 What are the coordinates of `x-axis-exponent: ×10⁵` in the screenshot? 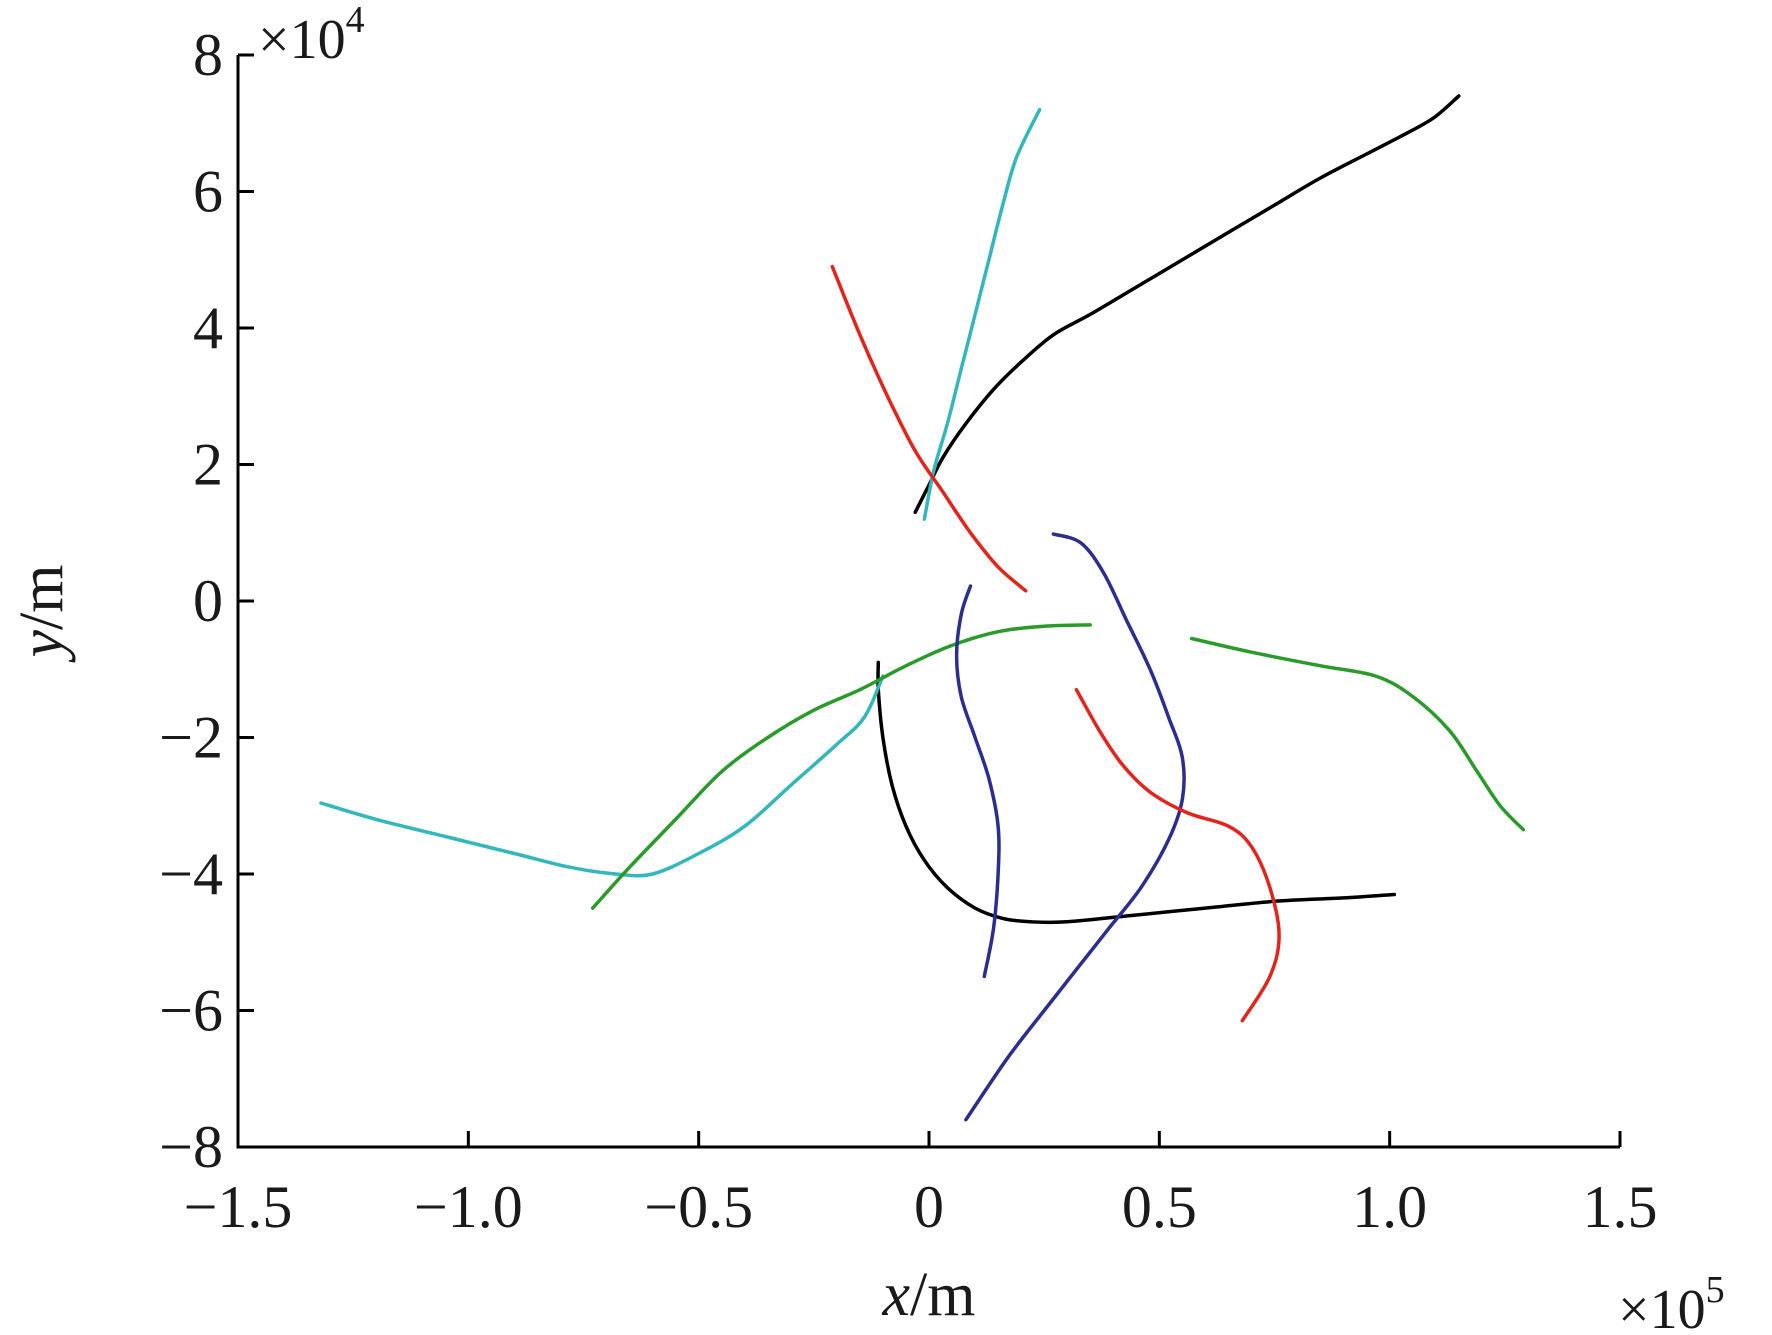 It's located at (1671, 1302).